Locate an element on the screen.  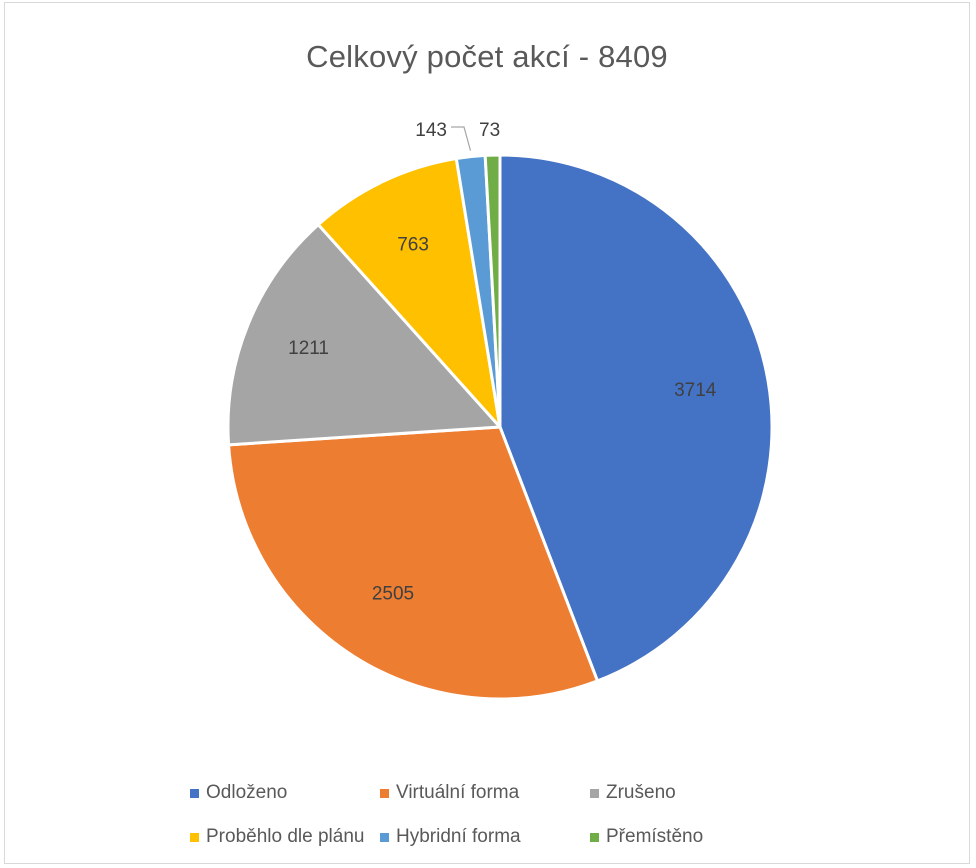
legend-item-zruseno: Zrušeno is located at coordinates (633, 793).